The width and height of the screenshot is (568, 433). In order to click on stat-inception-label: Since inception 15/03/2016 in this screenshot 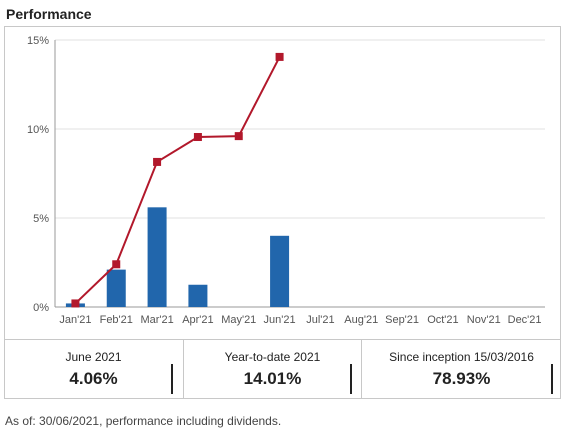, I will do `click(461, 357)`.